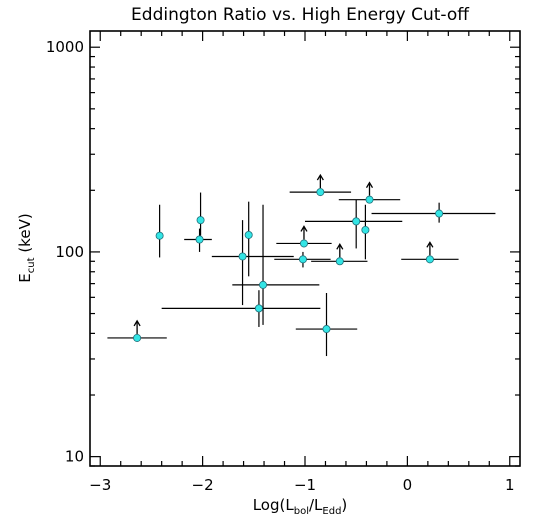 The image size is (535, 519). What do you see at coordinates (510, 485) in the screenshot?
I see `x-tick-label: 1` at bounding box center [510, 485].